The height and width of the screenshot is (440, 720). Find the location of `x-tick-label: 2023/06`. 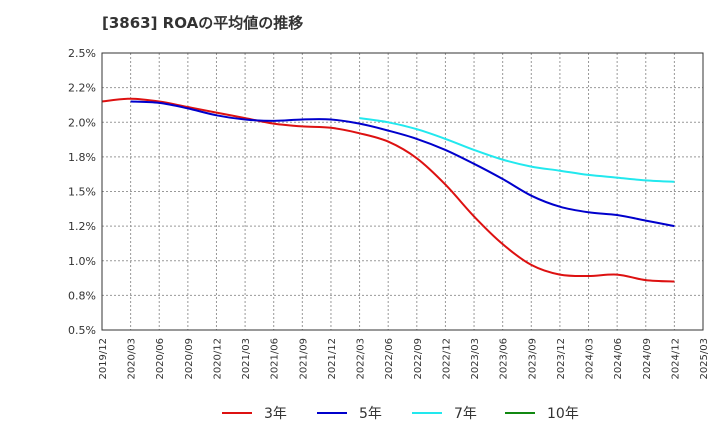

x-tick-label: 2023/06 is located at coordinates (504, 359).